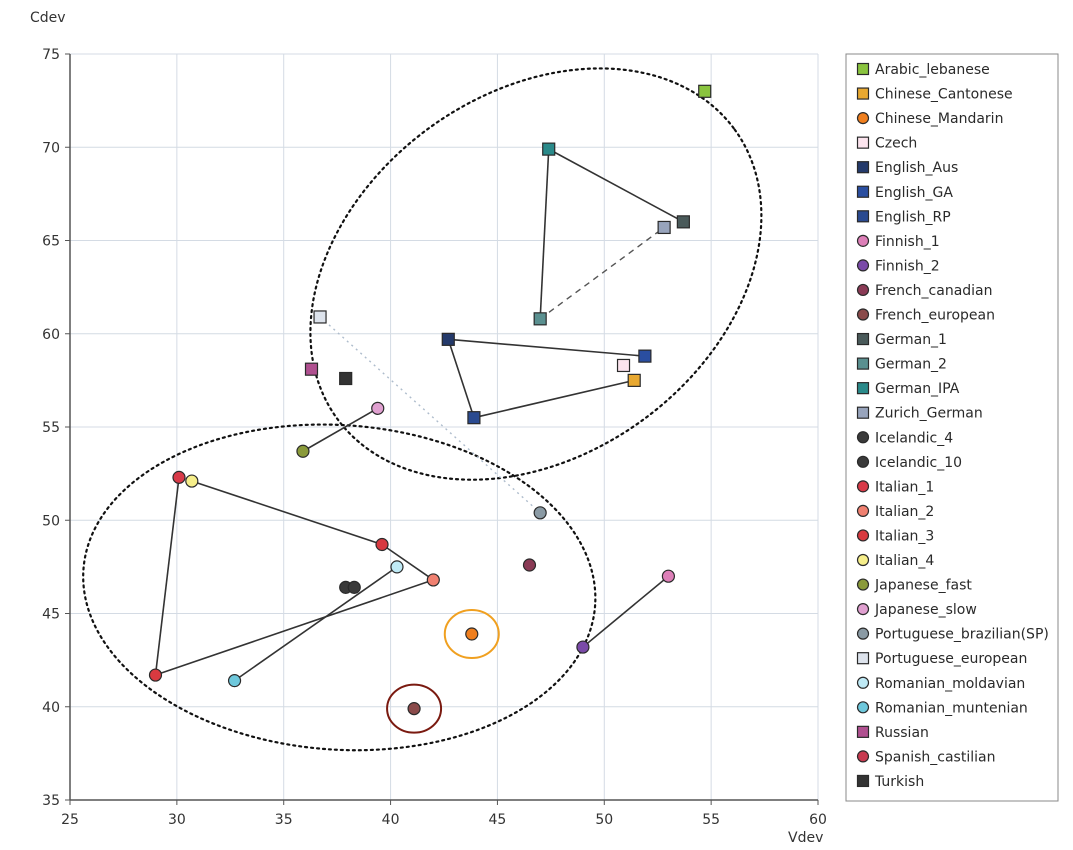 This screenshot has width=1073, height=850. Describe the element at coordinates (51, 521) in the screenshot. I see `y-tick-label: 50` at that location.